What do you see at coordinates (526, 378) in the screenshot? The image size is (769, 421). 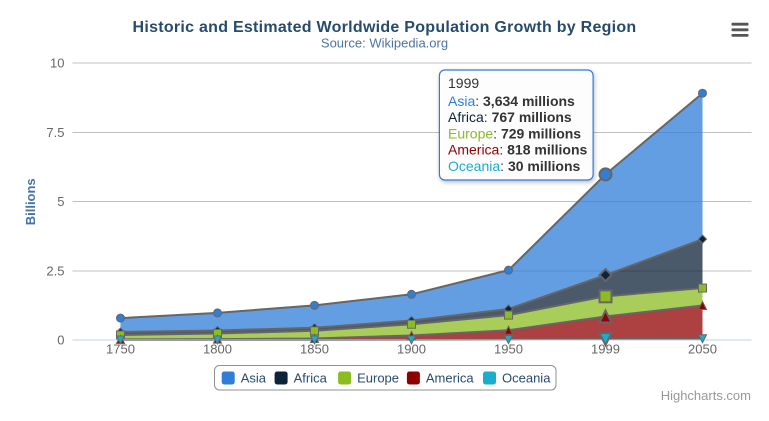 I see `svg-text: Oceania` at bounding box center [526, 378].